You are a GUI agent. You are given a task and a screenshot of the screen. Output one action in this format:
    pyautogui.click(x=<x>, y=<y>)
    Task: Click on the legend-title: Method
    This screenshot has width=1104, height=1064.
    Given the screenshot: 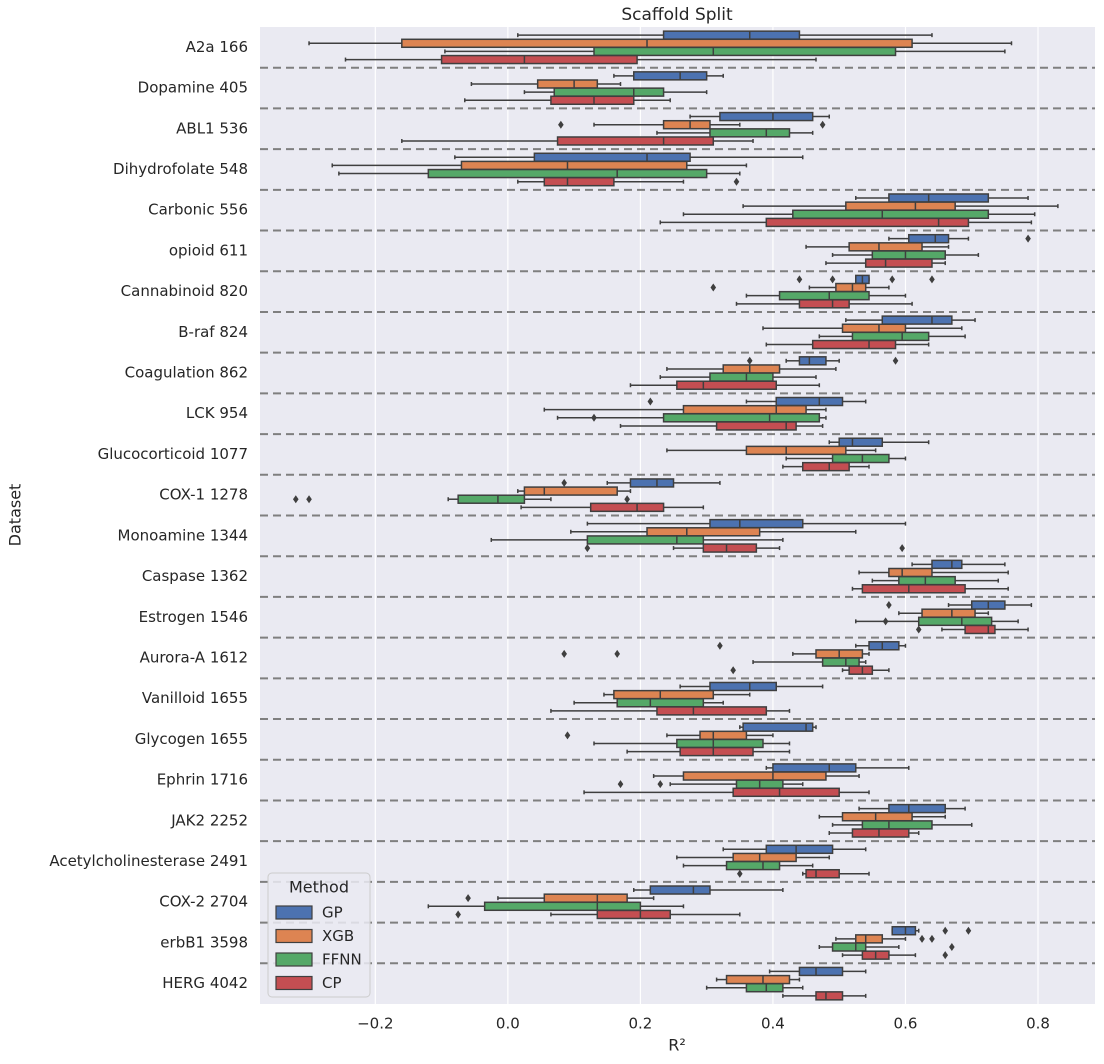 What is the action you would take?
    pyautogui.click(x=319, y=887)
    